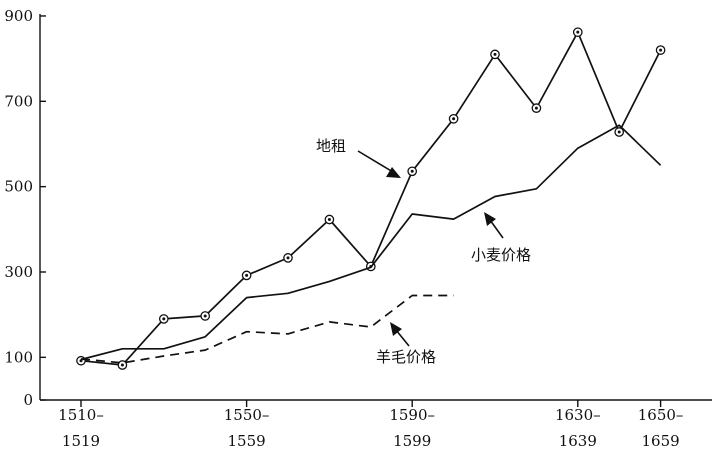 The width and height of the screenshot is (719, 460). I want to click on x-tick-label-bottom: 1559, so click(247, 441).